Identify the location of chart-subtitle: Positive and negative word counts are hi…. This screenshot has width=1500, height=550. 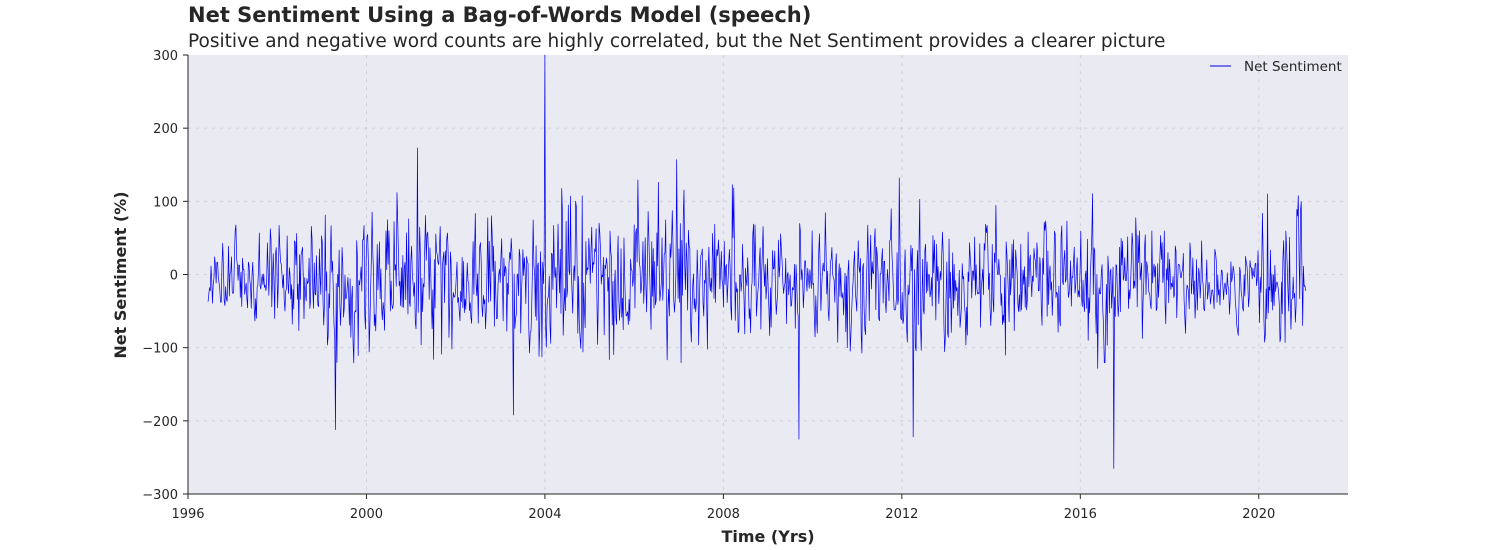
(677, 41).